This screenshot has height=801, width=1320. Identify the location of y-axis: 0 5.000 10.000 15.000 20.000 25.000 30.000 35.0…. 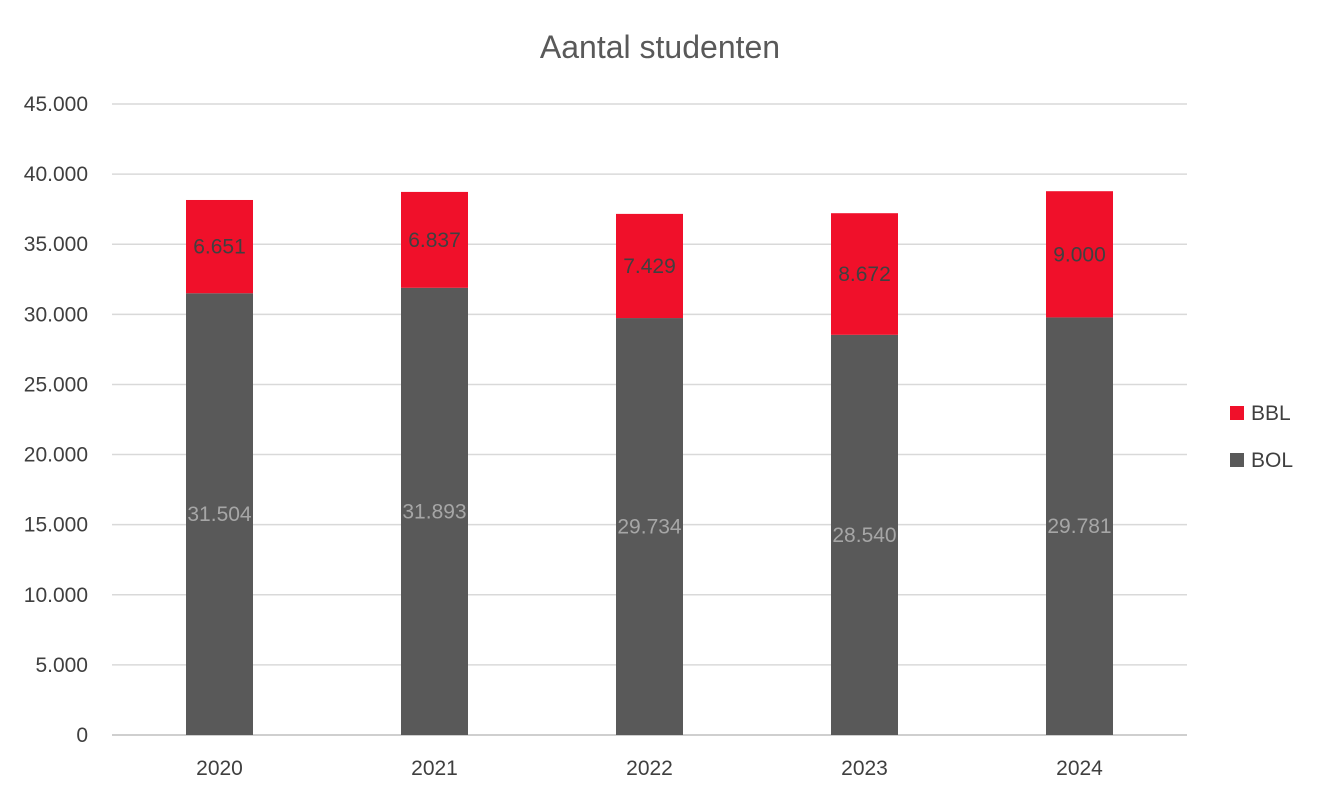
(56, 420).